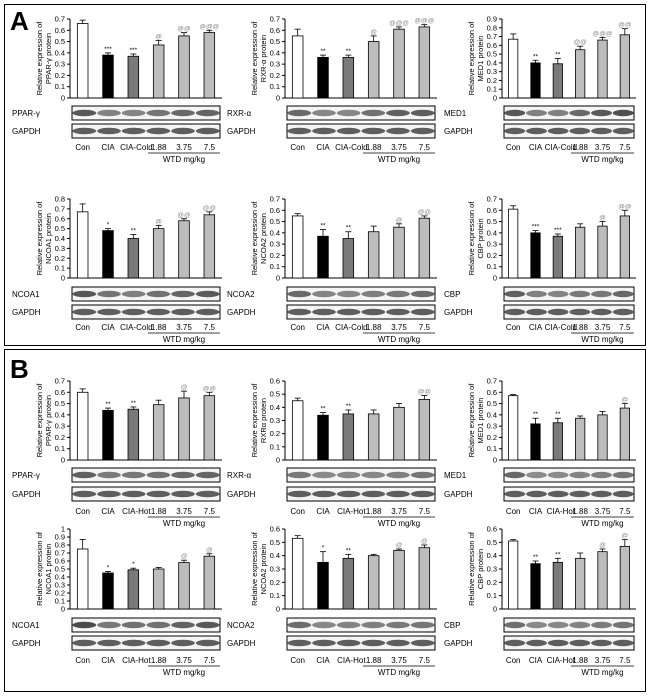 The height and width of the screenshot is (696, 650). I want to click on y-axis-label: CBP protein, so click(480, 569).